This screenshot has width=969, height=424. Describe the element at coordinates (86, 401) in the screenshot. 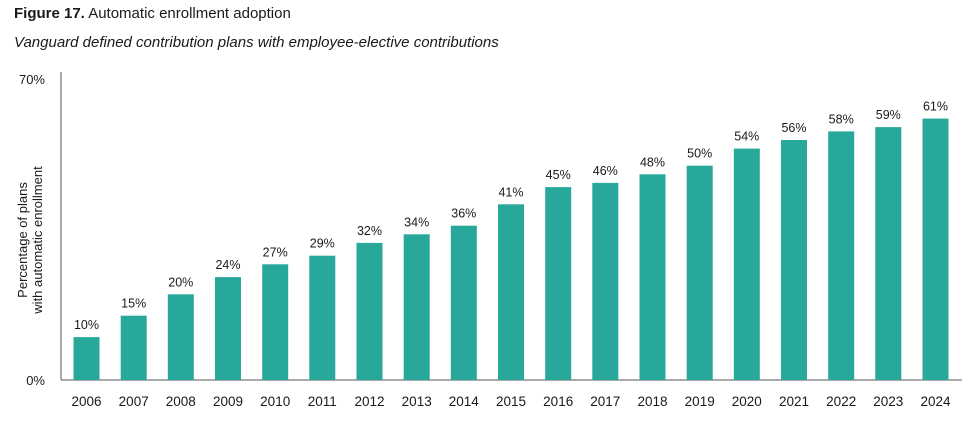

I see `category-label-2006: 2006` at that location.